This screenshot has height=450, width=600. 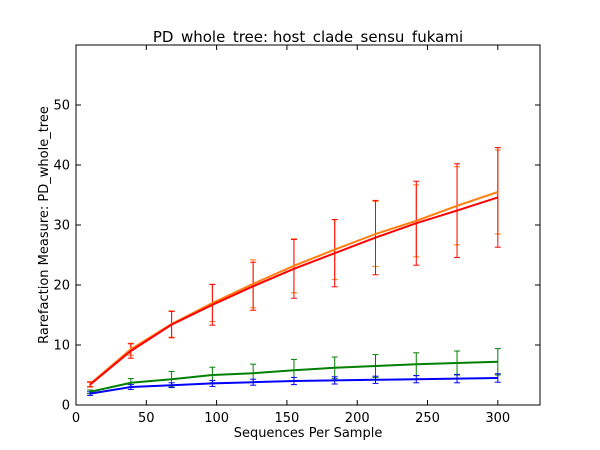 I want to click on chart-title: PD_whole_tree: host_clade_sensu_fukami, so click(x=308, y=37).